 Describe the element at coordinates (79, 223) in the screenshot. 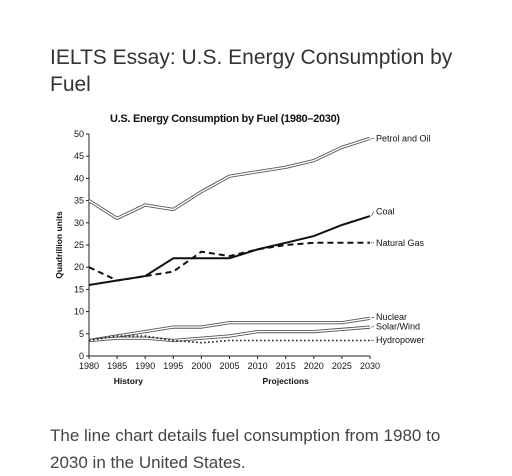

I see `y-tick-label: 30` at that location.